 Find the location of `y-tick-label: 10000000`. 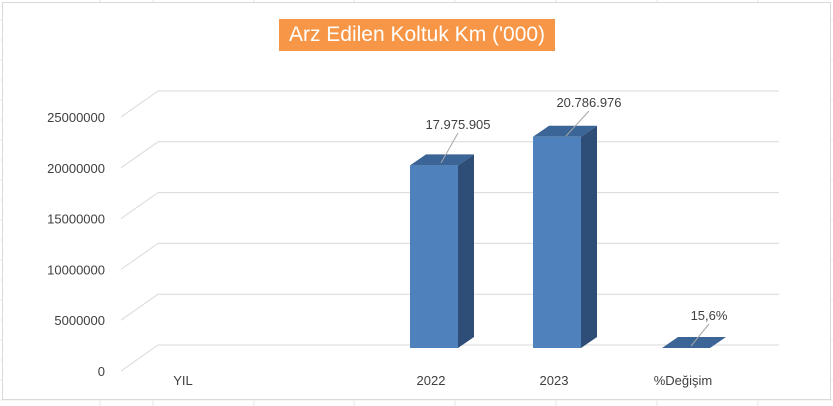

y-tick-label: 10000000 is located at coordinates (76, 269).